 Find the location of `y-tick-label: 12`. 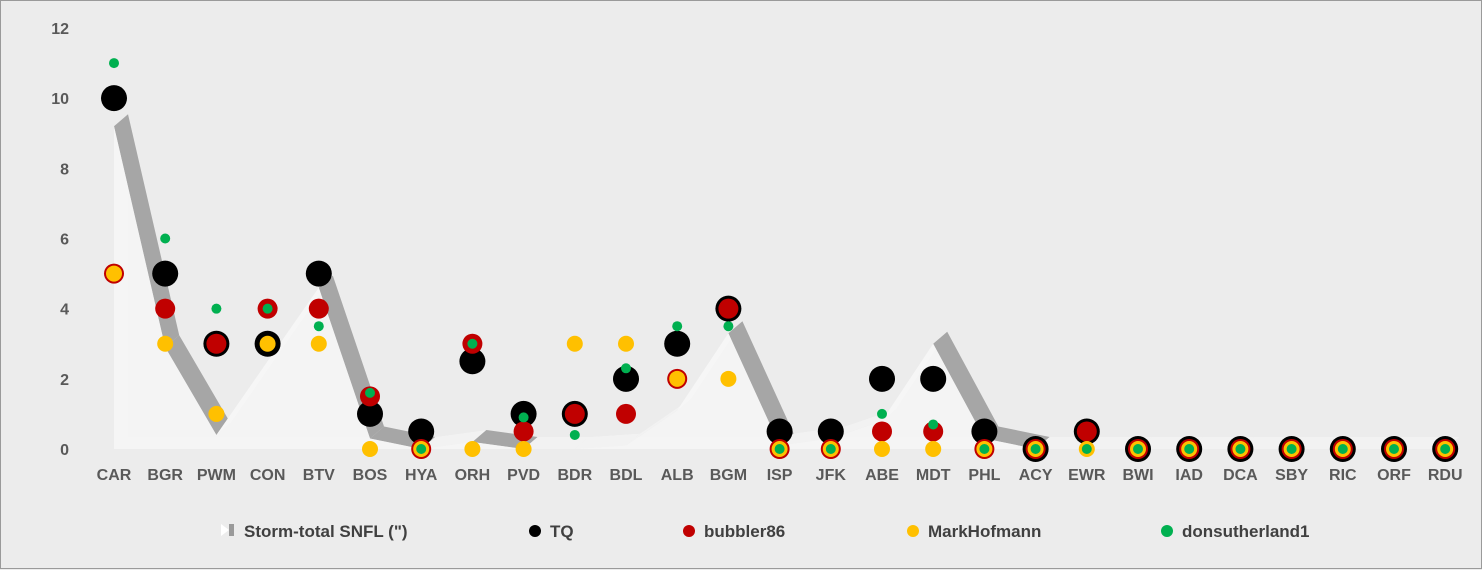

y-tick-label: 12 is located at coordinates (60, 29).